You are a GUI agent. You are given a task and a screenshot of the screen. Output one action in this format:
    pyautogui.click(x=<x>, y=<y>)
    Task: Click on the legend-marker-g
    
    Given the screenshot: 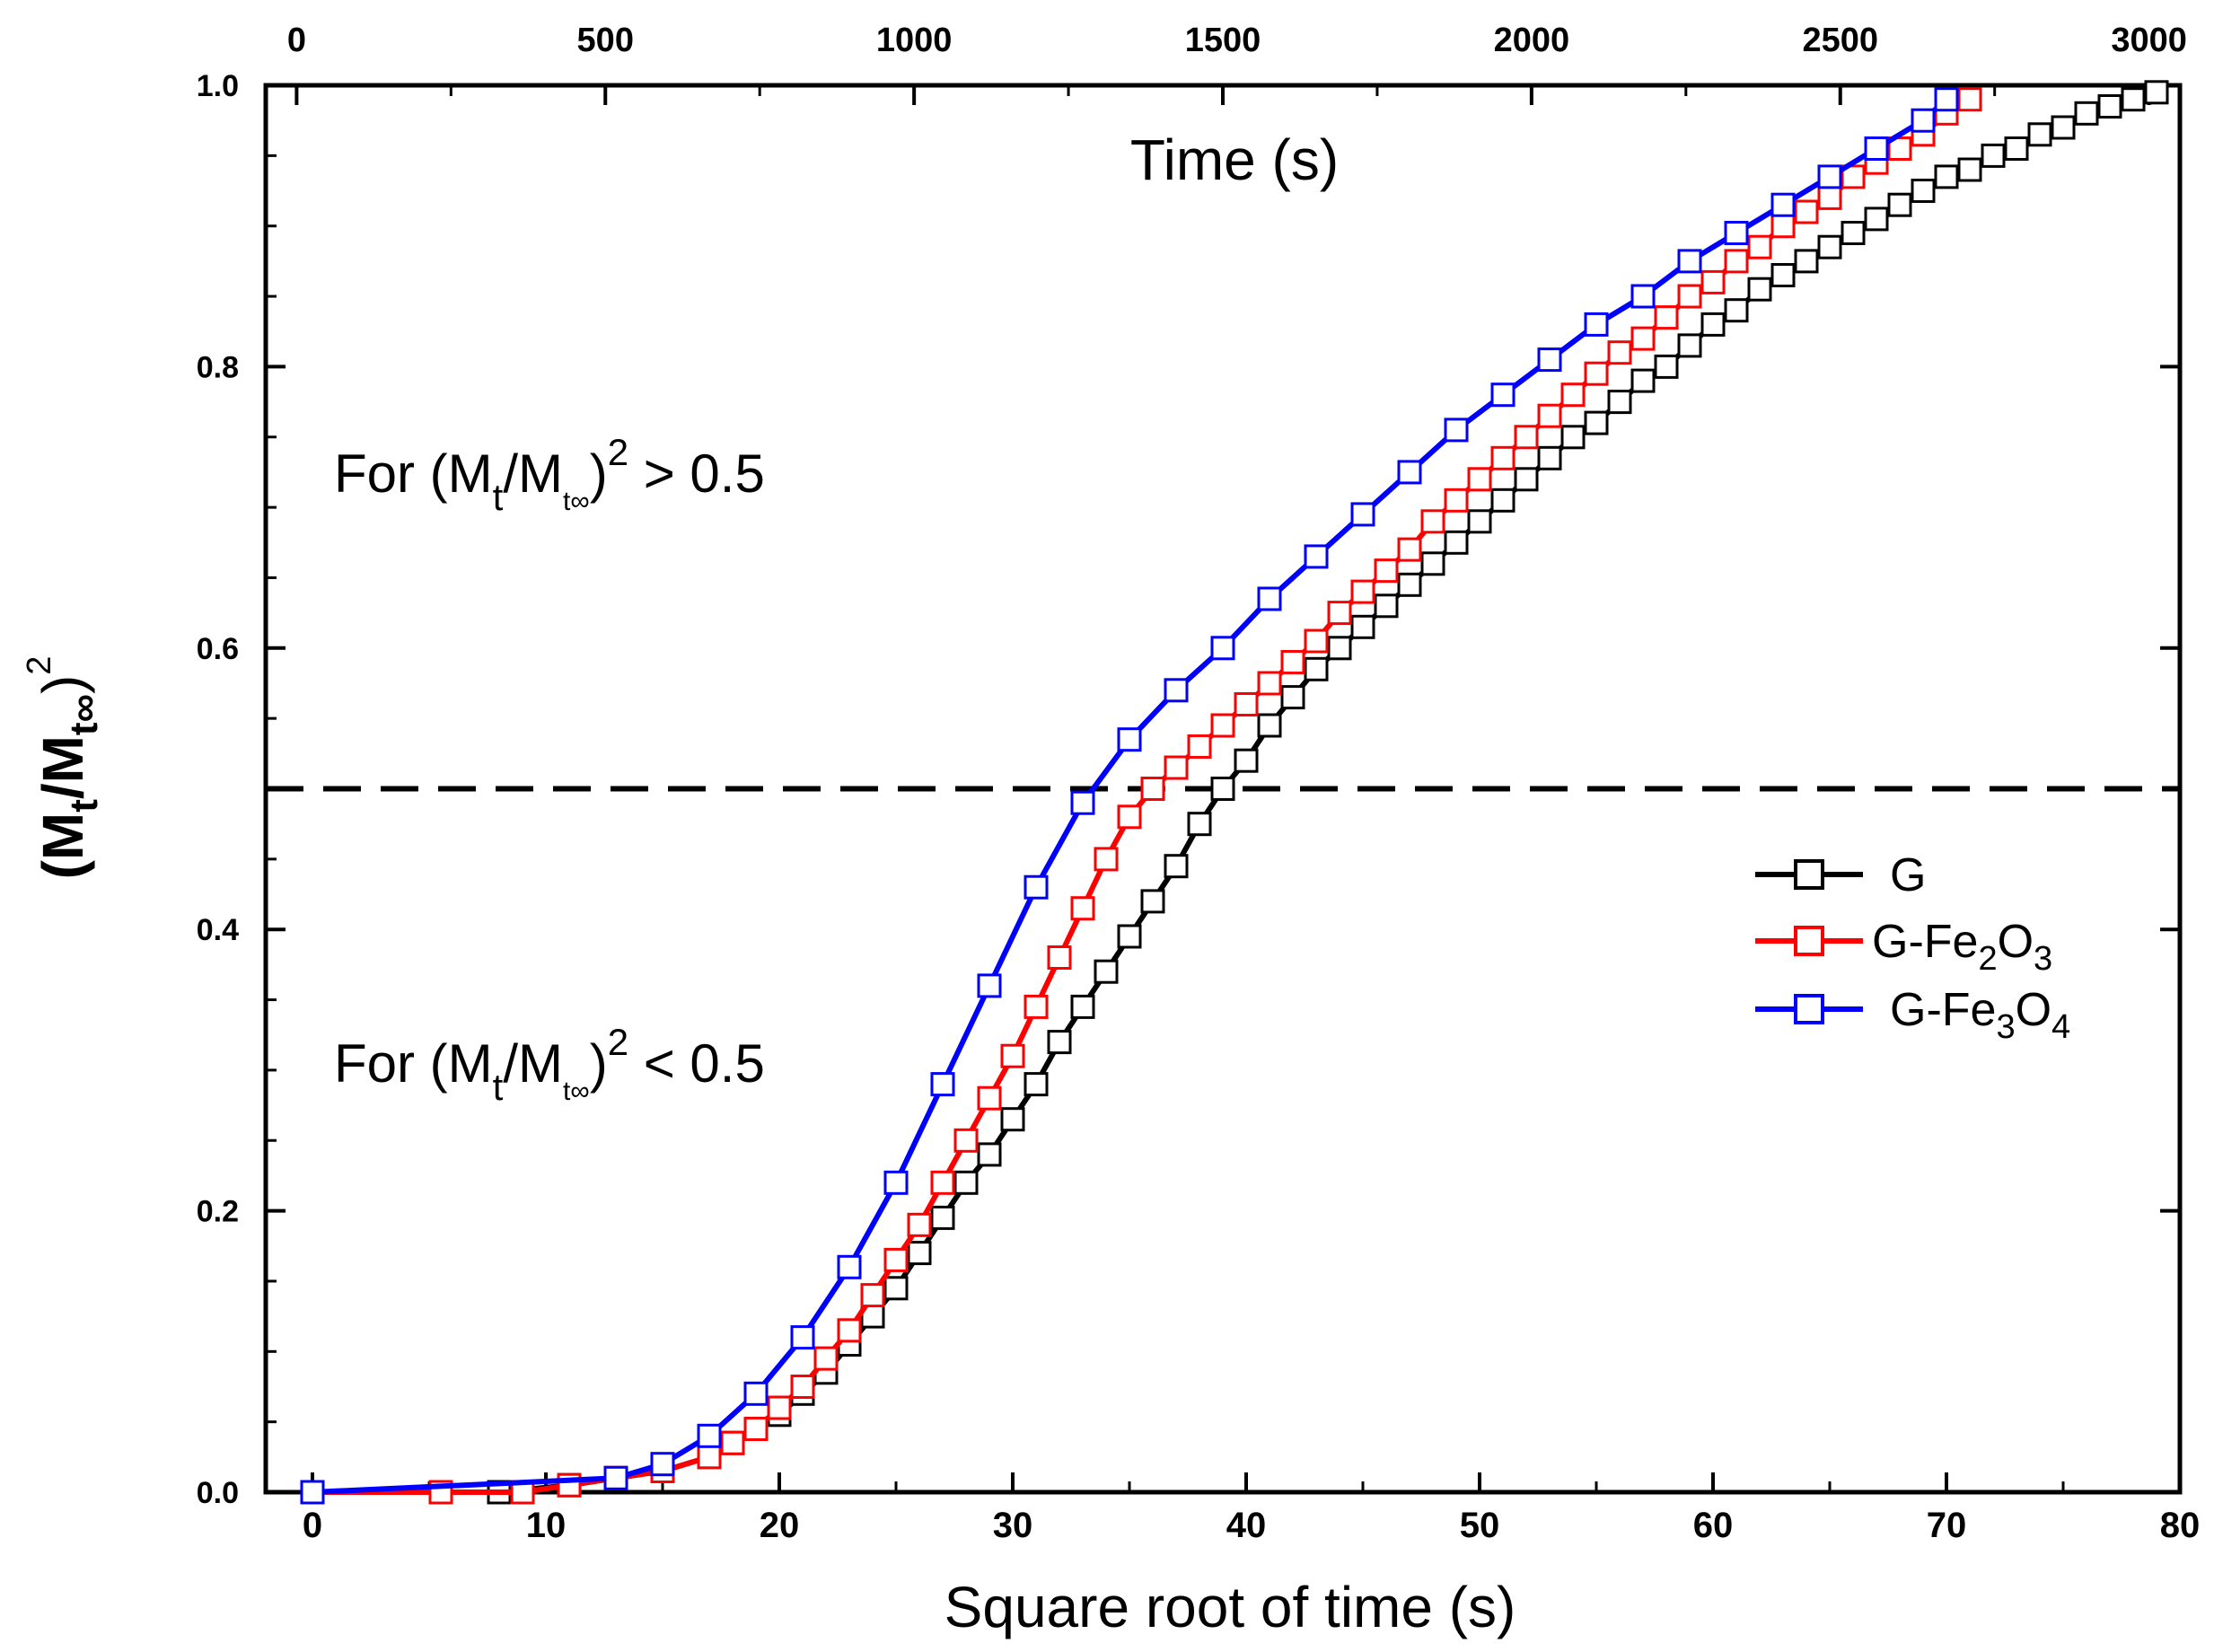 What is the action you would take?
    pyautogui.click(x=1809, y=875)
    